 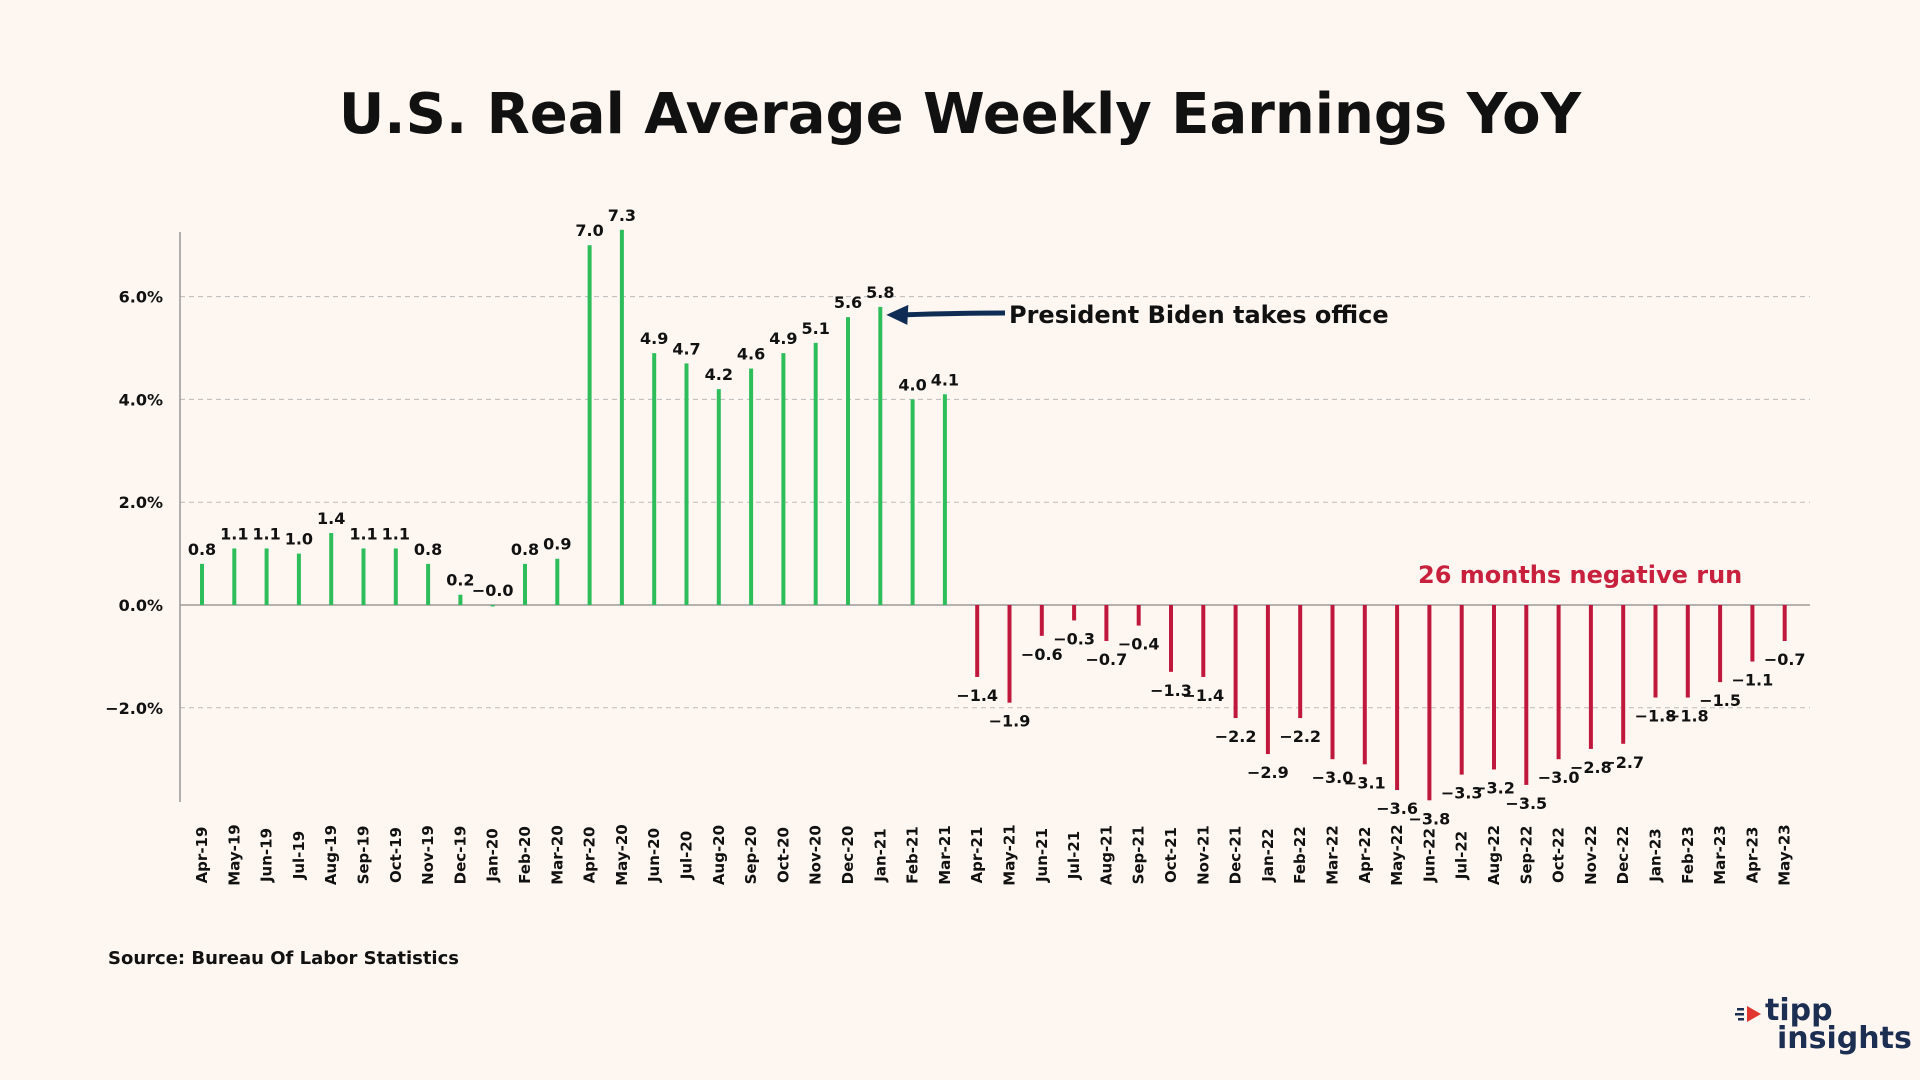 What do you see at coordinates (1300, 736) in the screenshot?
I see `data-label: −2.2` at bounding box center [1300, 736].